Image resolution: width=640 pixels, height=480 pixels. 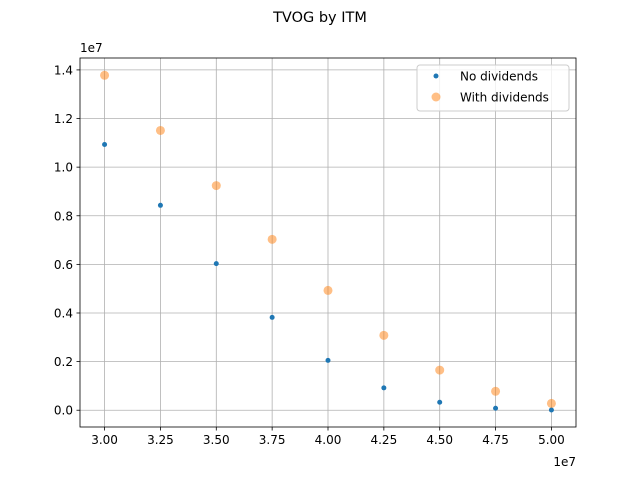 I want to click on x-tick-label: 3.00, so click(x=104, y=440).